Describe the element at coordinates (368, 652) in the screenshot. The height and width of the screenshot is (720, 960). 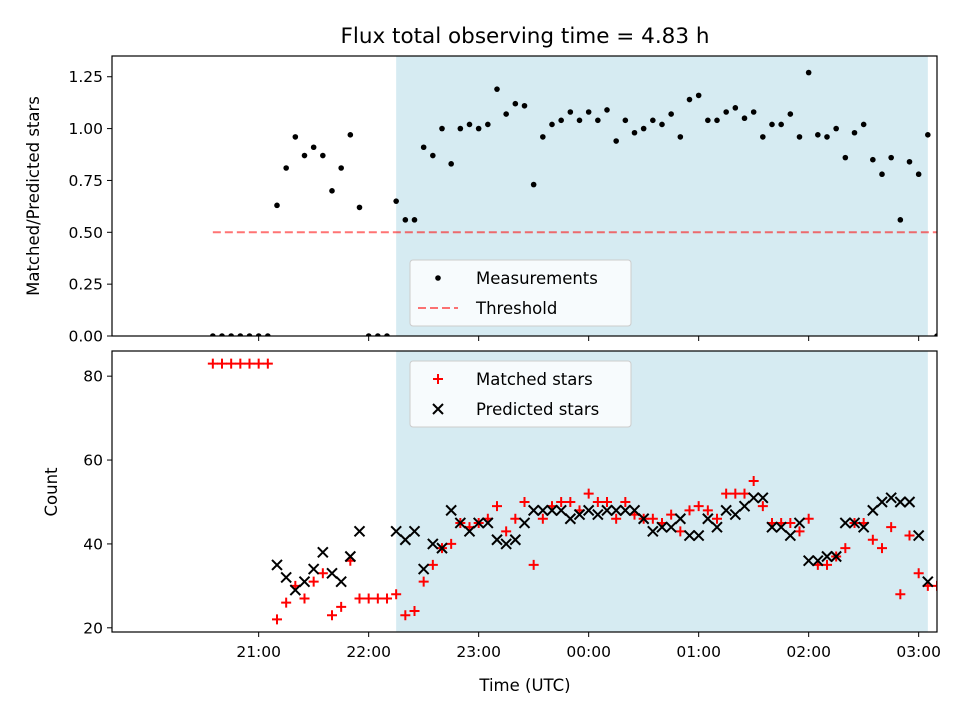
I see `x-tick-label: 22:00` at that location.